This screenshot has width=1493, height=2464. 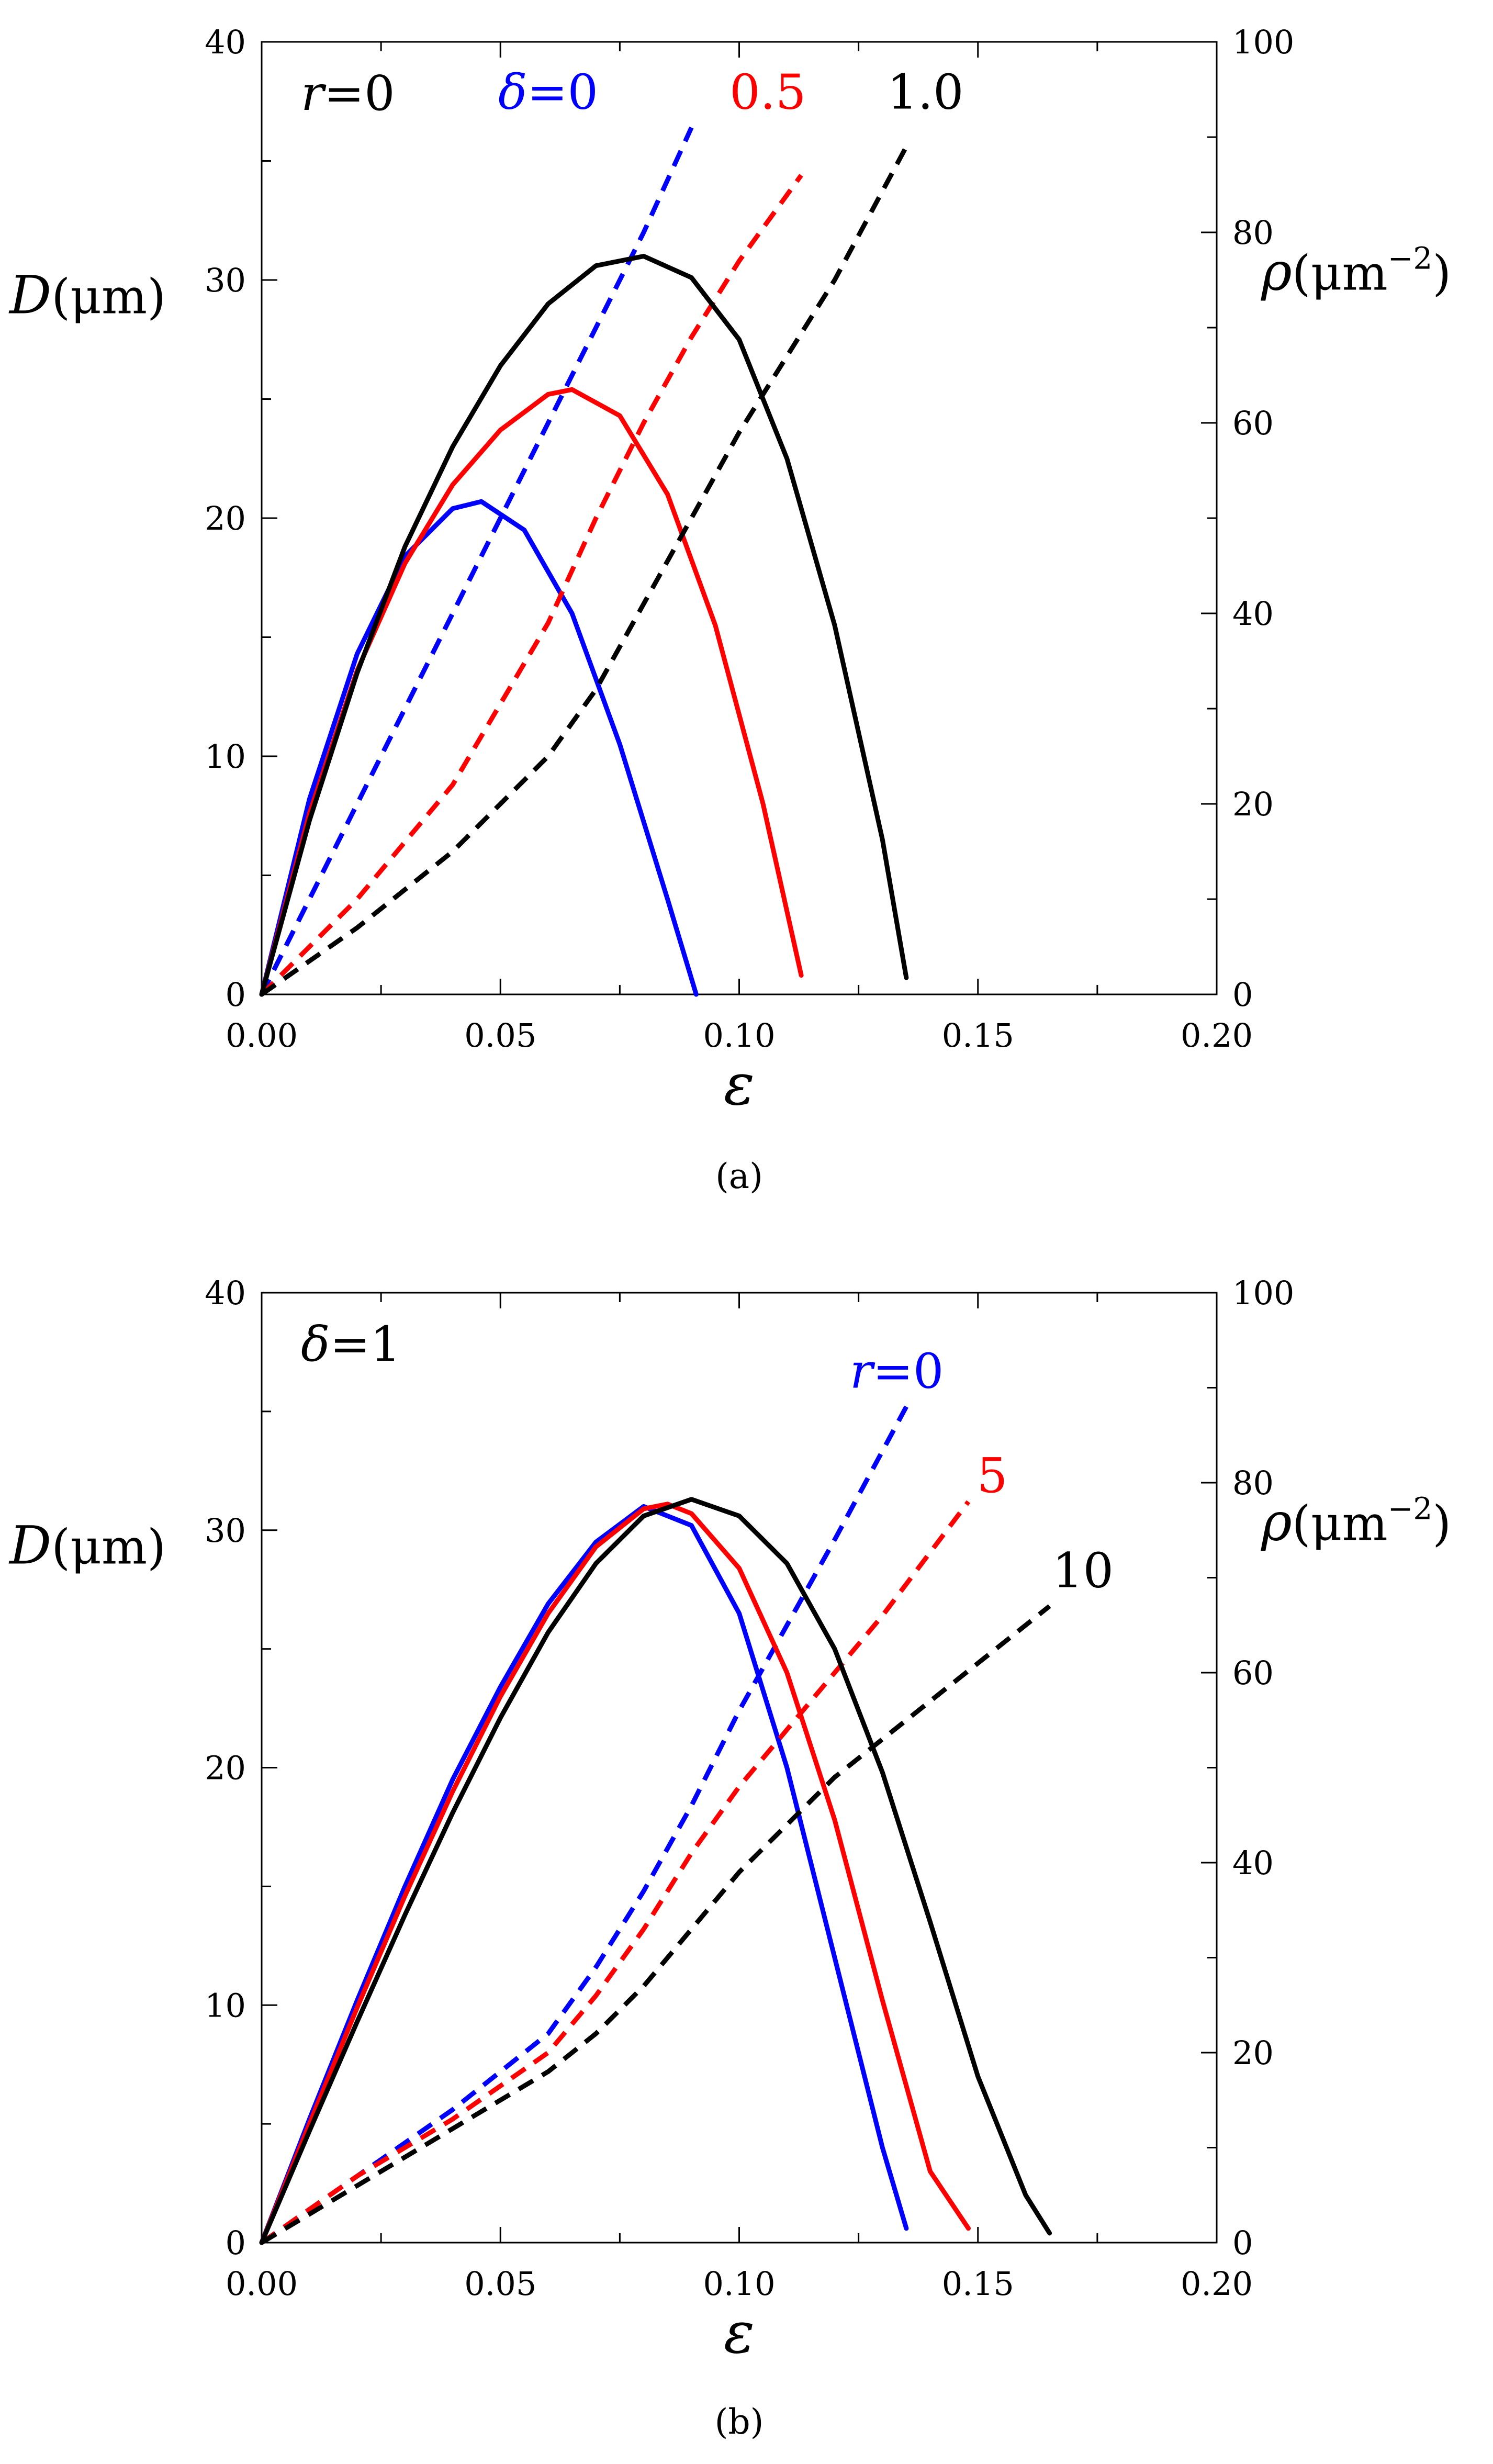 I want to click on series-label-0: r=0, so click(x=897, y=1371).